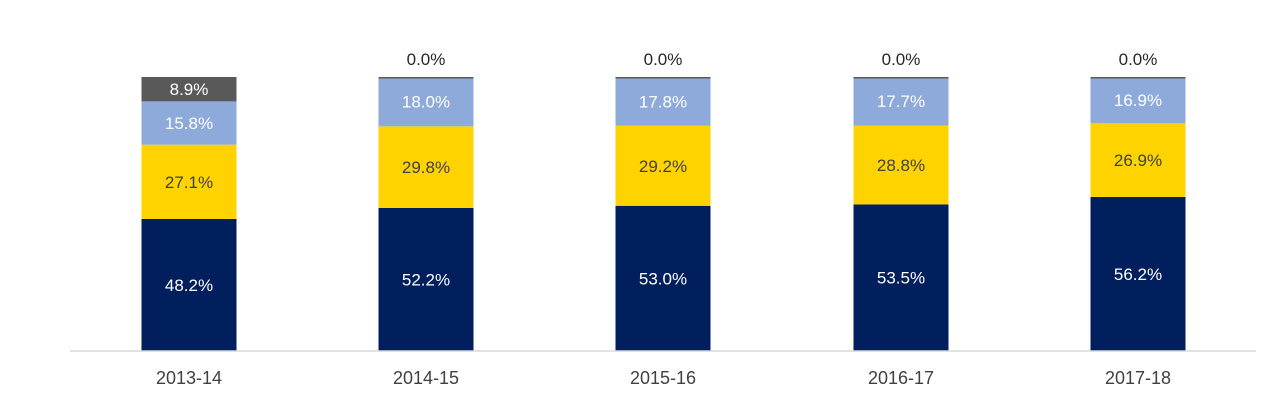  Describe the element at coordinates (663, 59) in the screenshot. I see `data-label-4-2015-16: 0.0%` at that location.